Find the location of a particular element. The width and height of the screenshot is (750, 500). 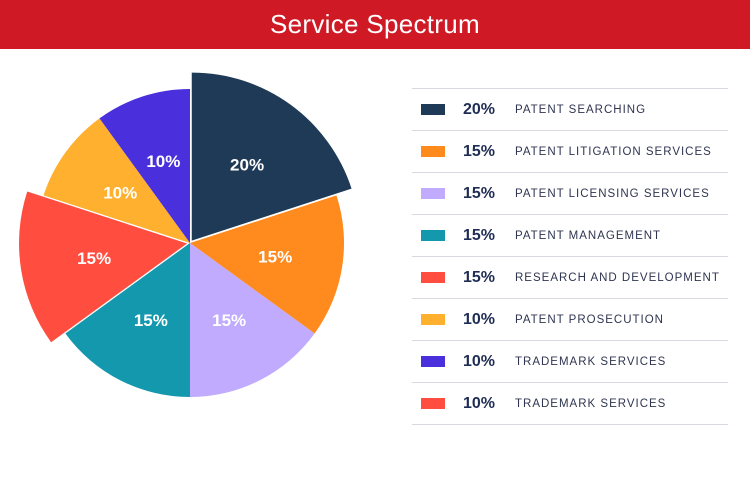

legend-label: PATENT PROSECUTION is located at coordinates (589, 319).